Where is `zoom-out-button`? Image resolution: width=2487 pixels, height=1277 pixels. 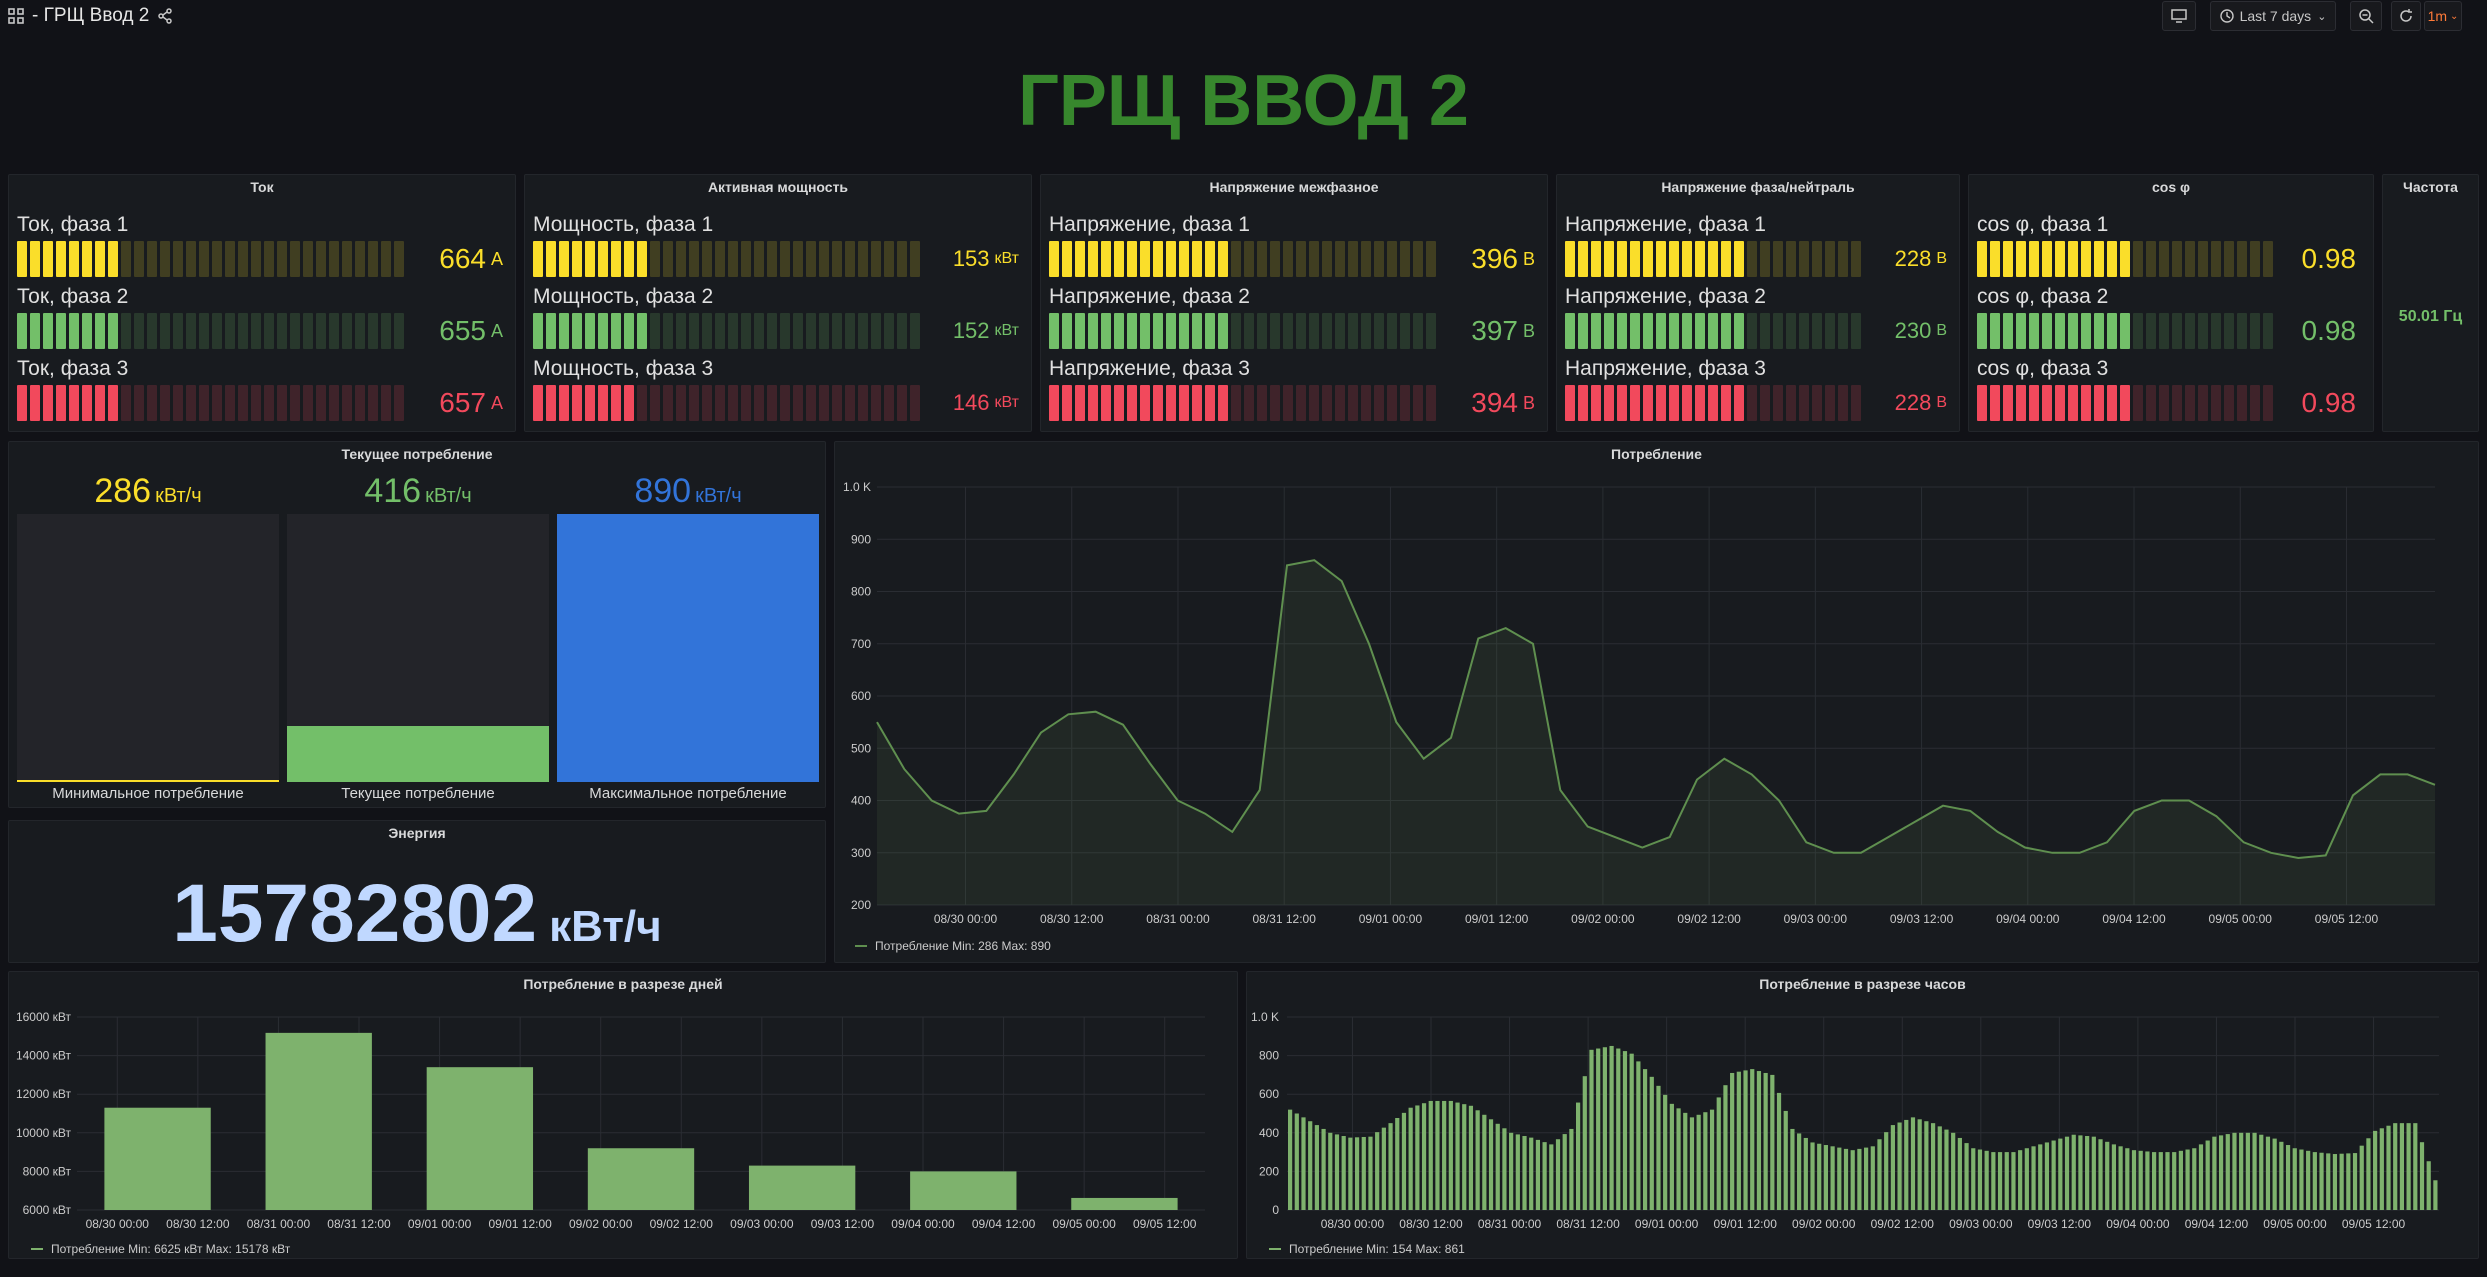 zoom-out-button is located at coordinates (2366, 16).